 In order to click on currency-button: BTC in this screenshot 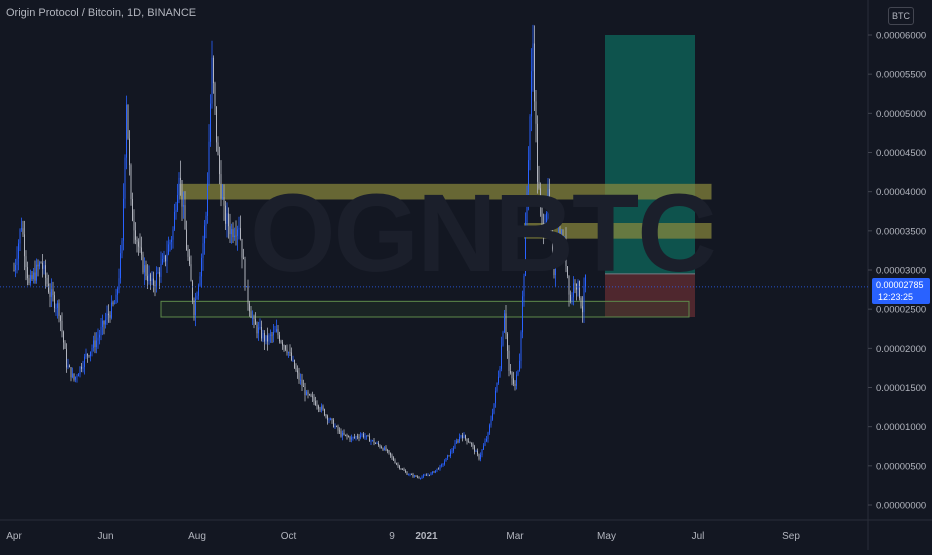, I will do `click(901, 16)`.